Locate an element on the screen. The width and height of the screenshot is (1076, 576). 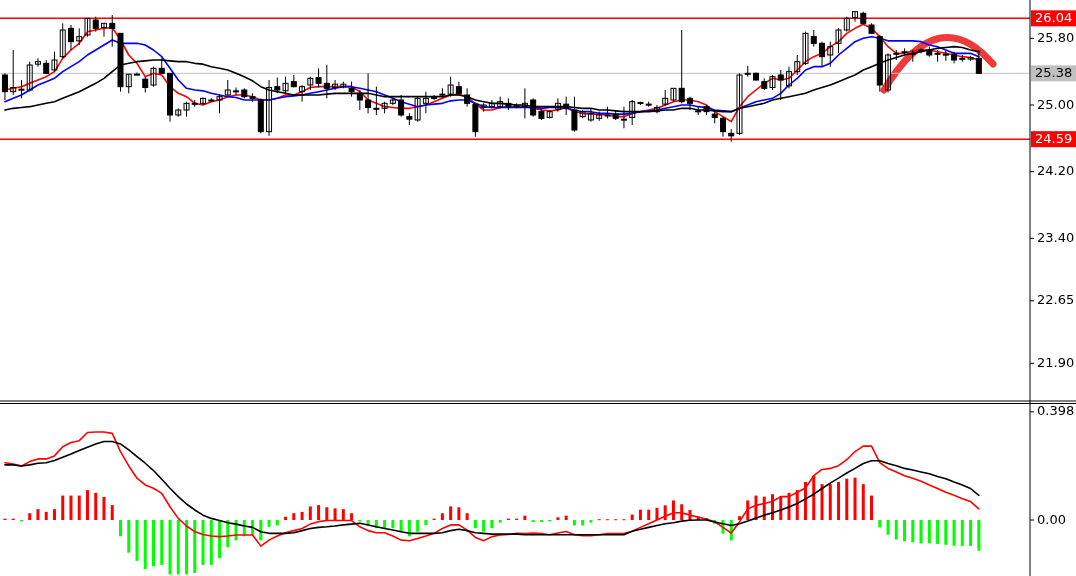
y-tick-label: 0.00 is located at coordinates (1051, 519).